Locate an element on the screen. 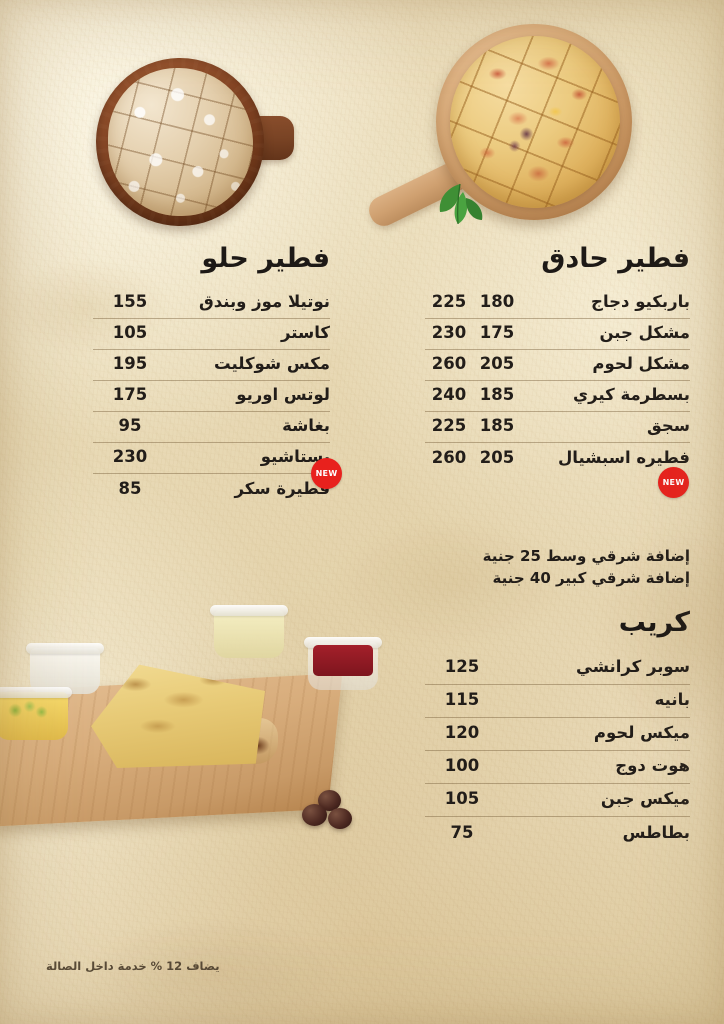 The width and height of the screenshot is (724, 1024). item-price-large: 240 is located at coordinates (449, 394).